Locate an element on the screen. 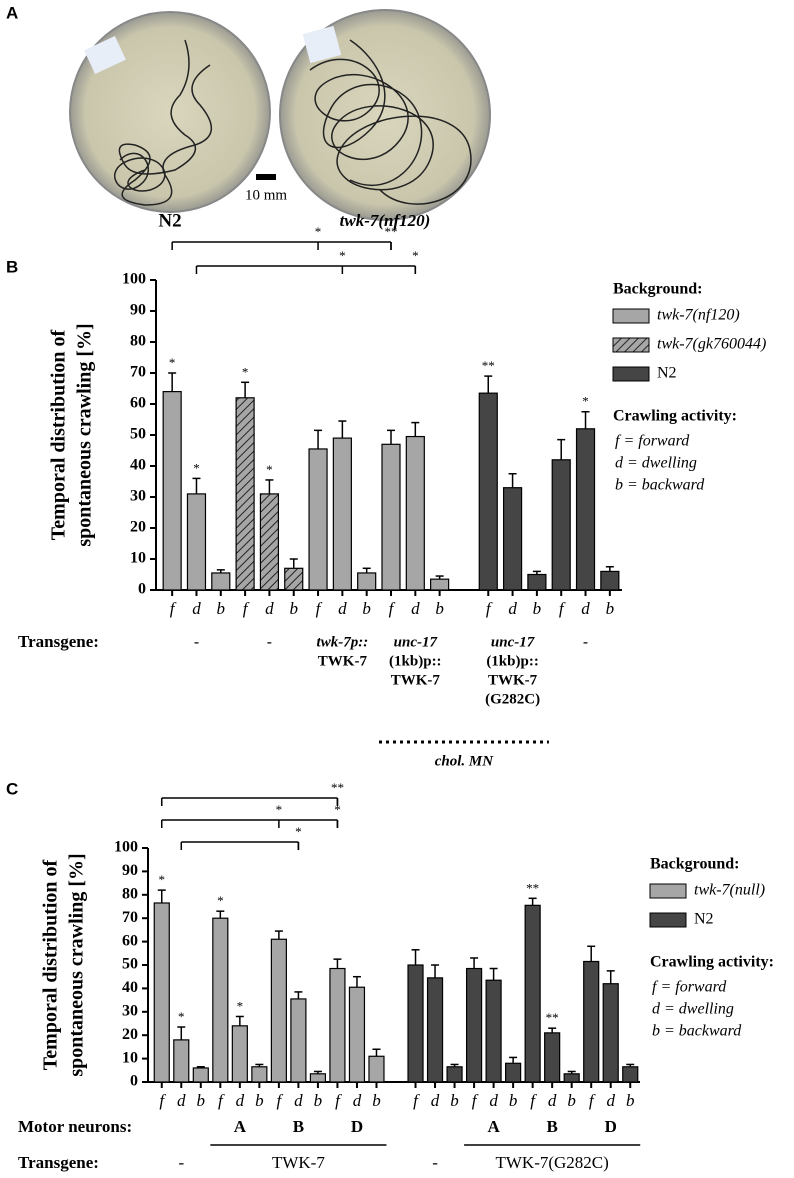  motor-label: A is located at coordinates (493, 1126).